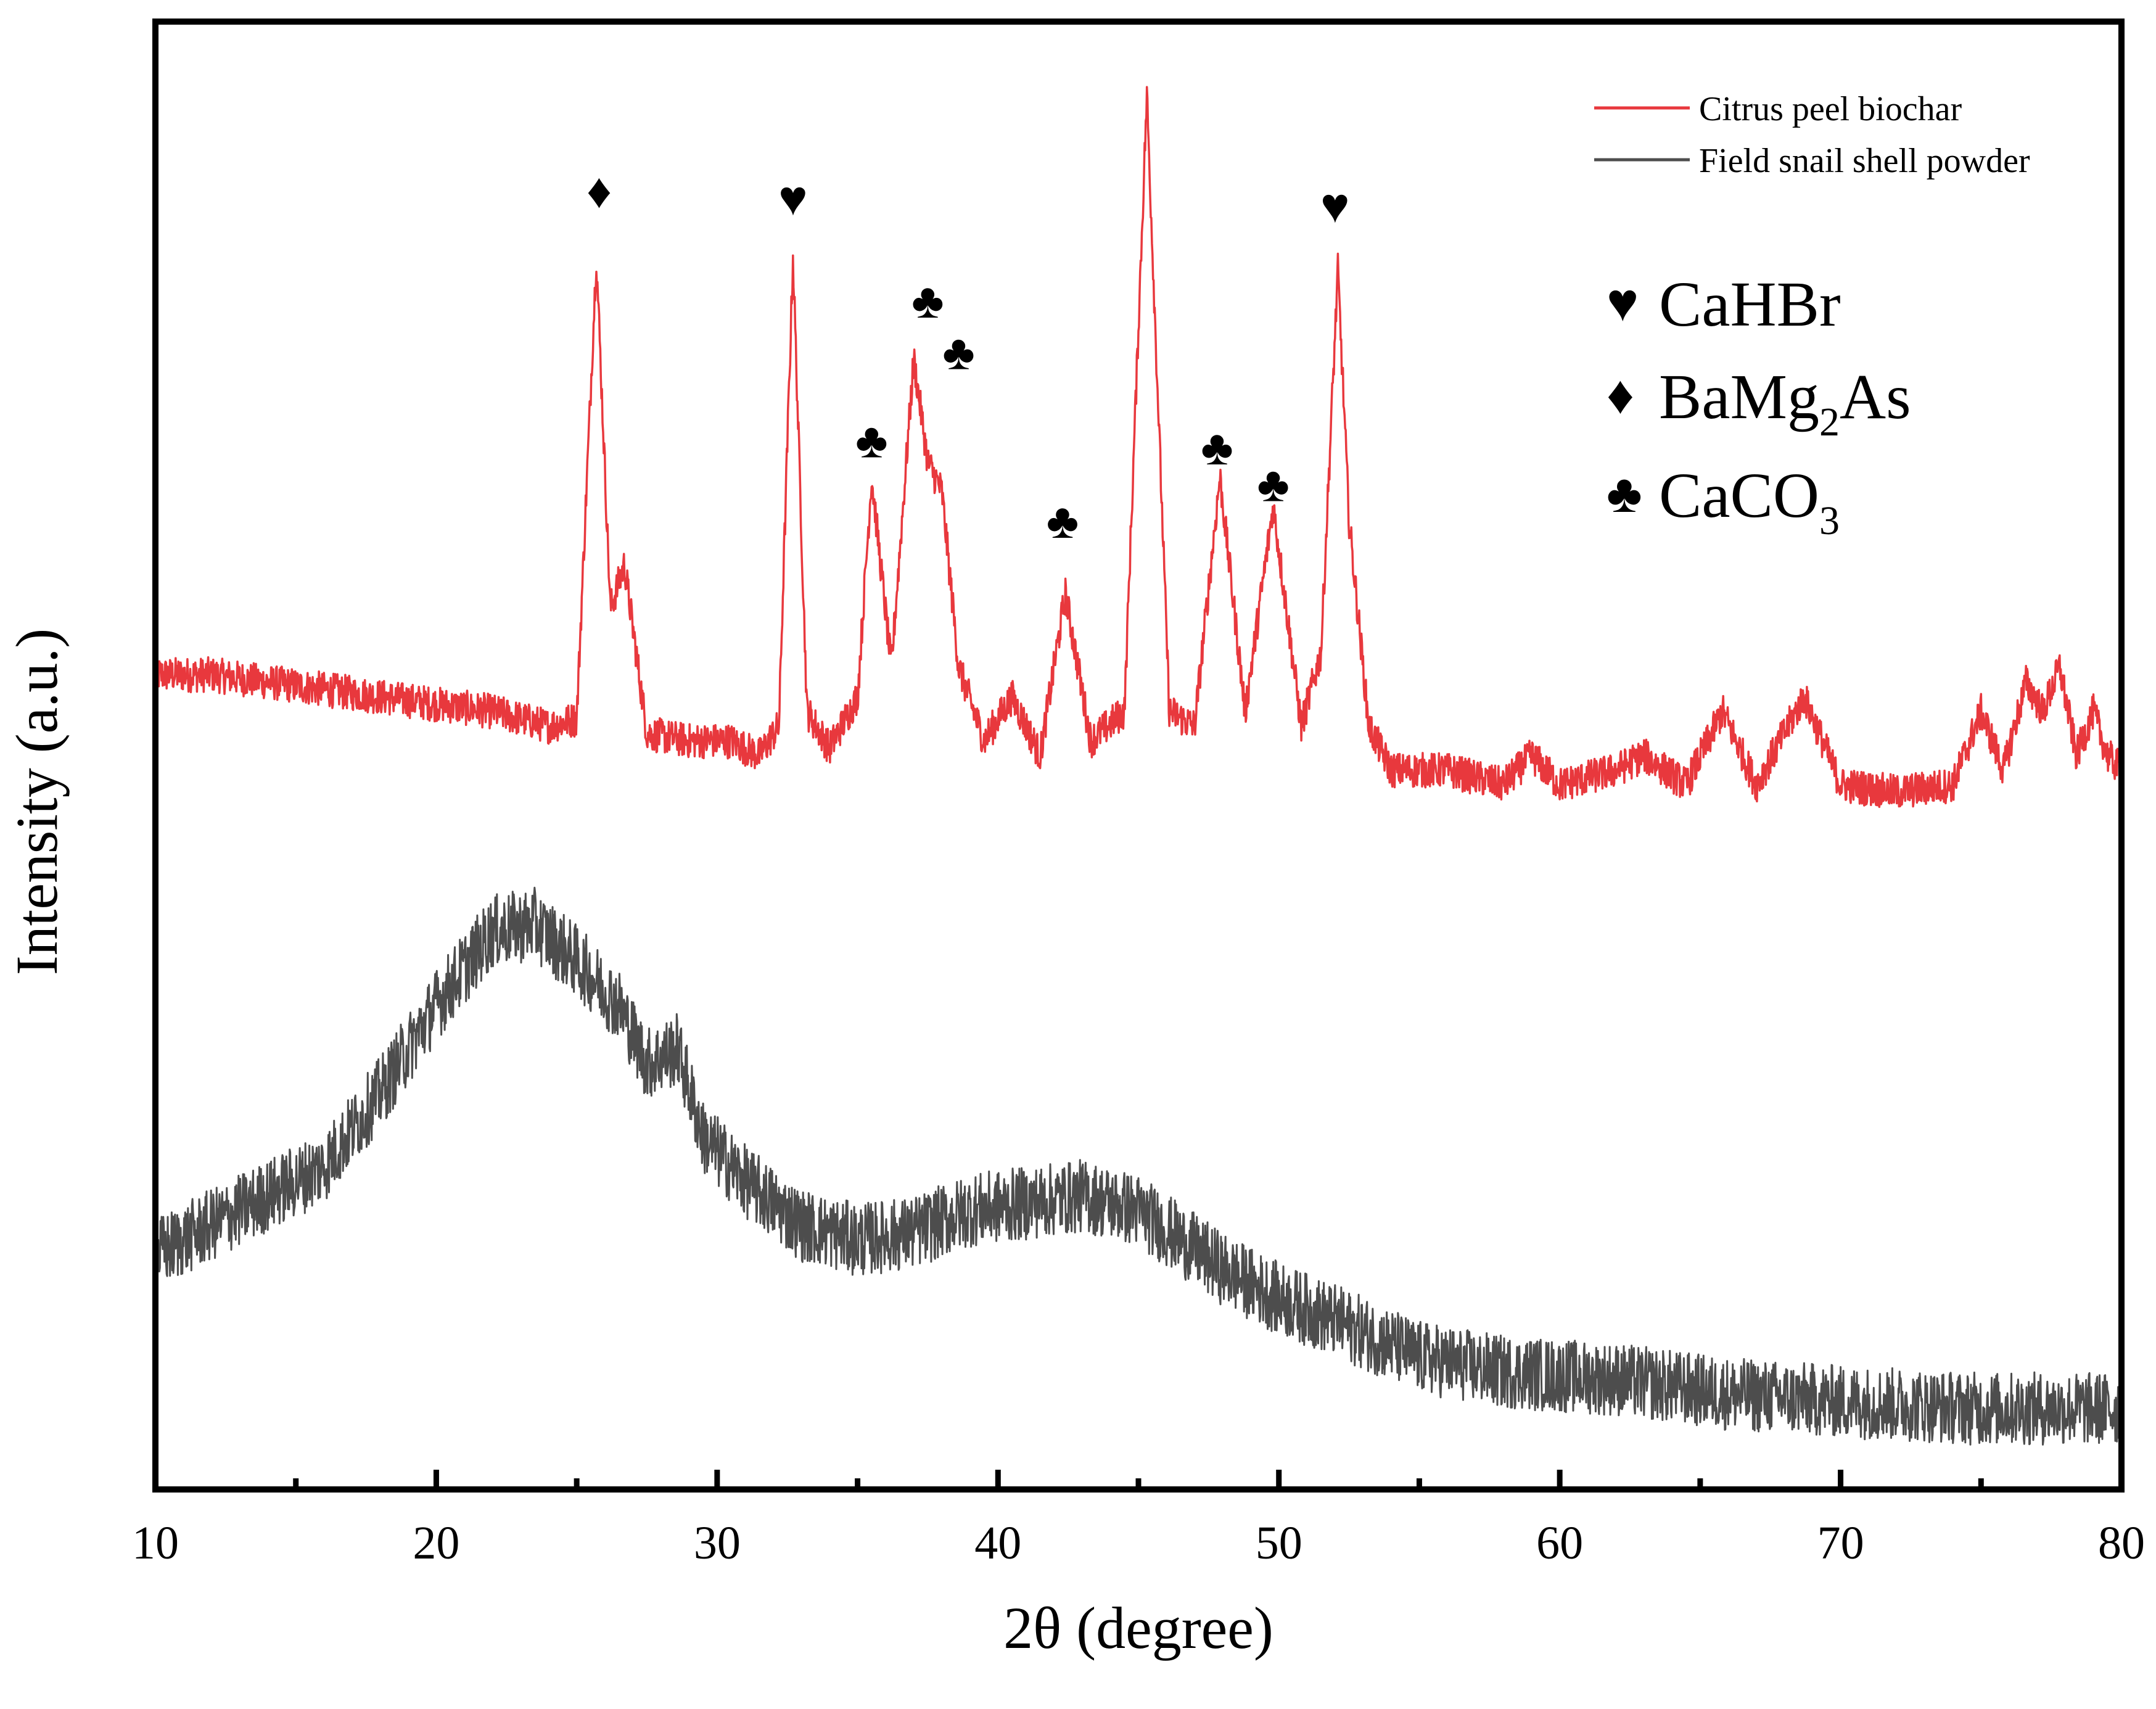 This screenshot has height=1709, width=2156. I want to click on heart-icon: ♥, so click(1623, 303).